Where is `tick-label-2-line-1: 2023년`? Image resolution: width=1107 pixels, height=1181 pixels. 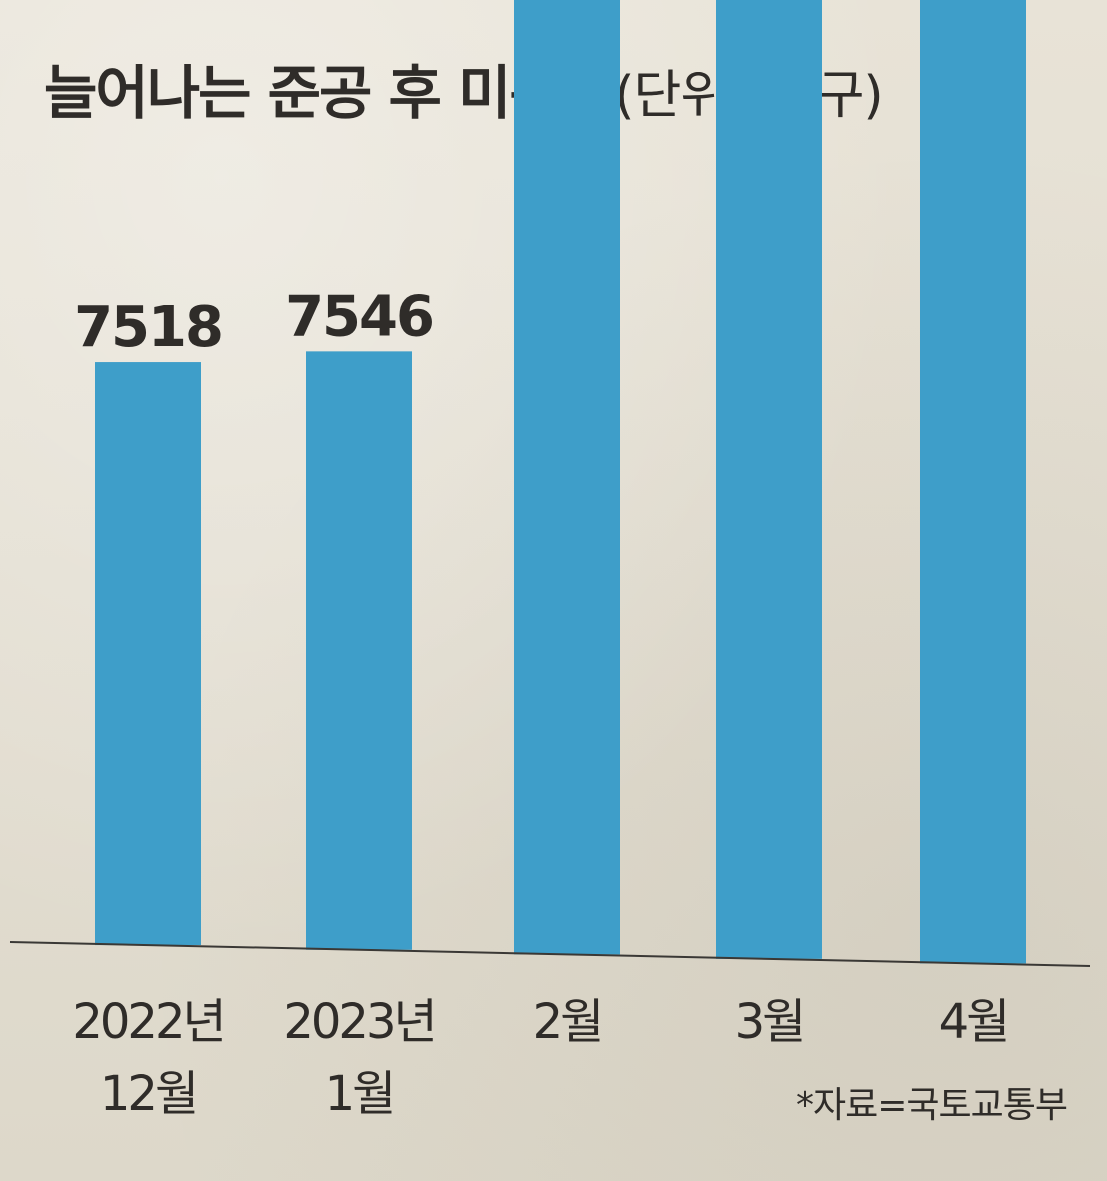
tick-label-2-line-1: 2023년 is located at coordinates (358, 1022).